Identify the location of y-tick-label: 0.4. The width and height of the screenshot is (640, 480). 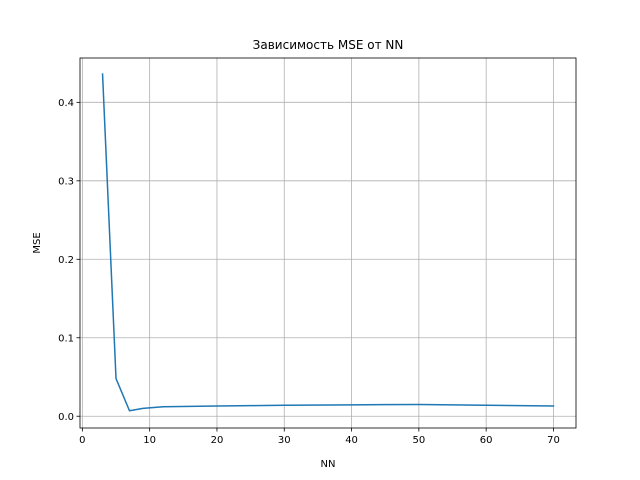
(66, 103).